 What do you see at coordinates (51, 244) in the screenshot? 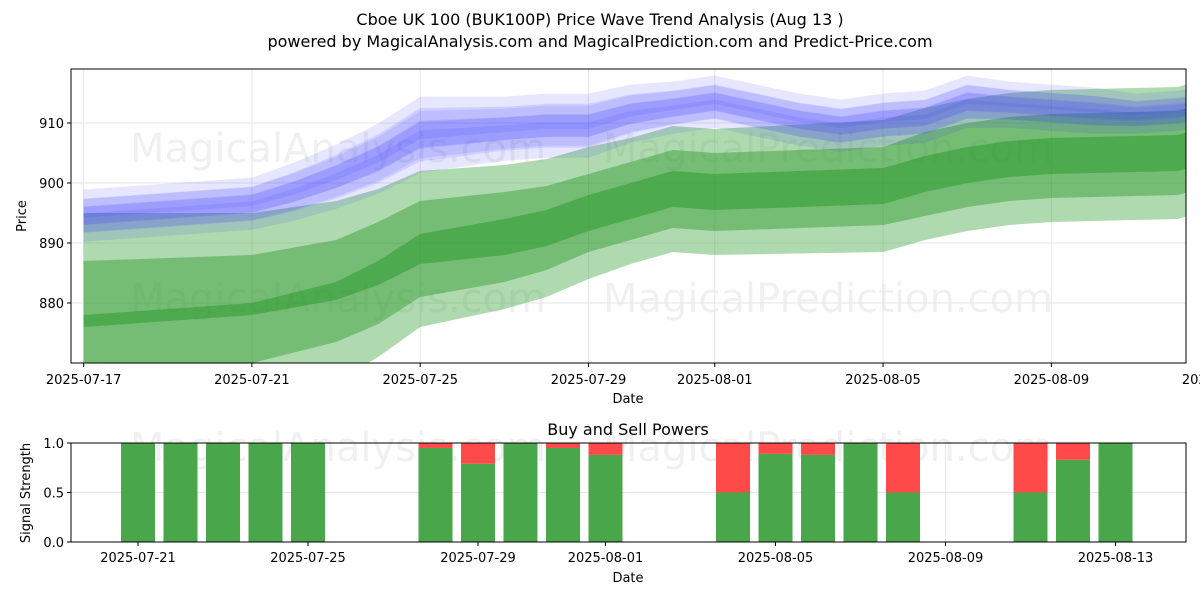
I see `y-tick-label: 890` at bounding box center [51, 244].